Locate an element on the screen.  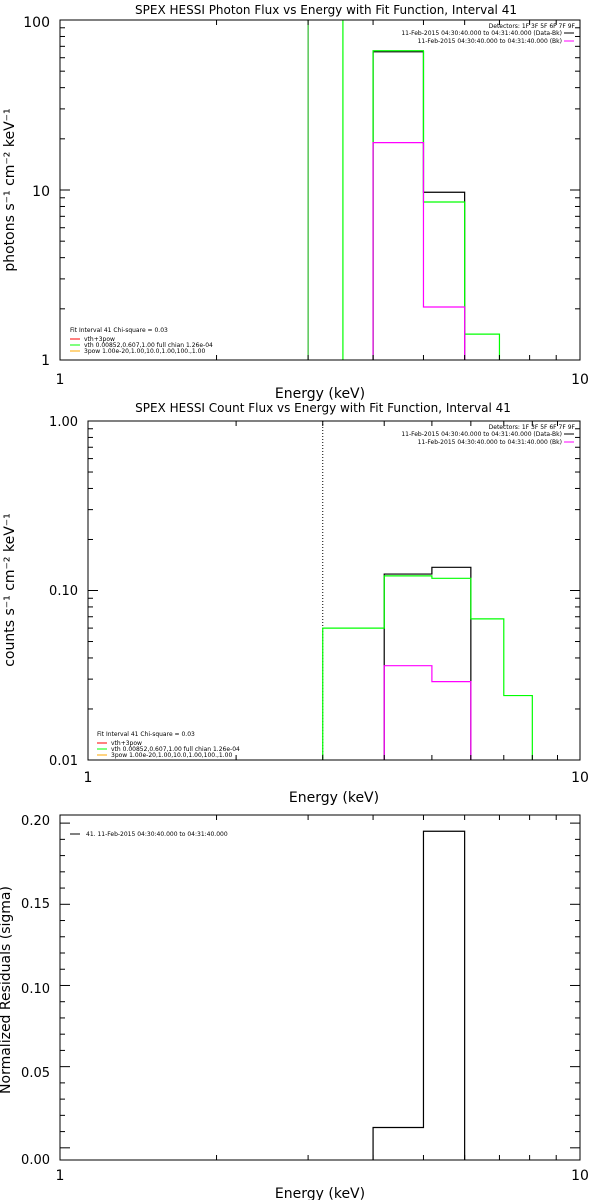
y-tick-label: 10 is located at coordinates (41, 192).